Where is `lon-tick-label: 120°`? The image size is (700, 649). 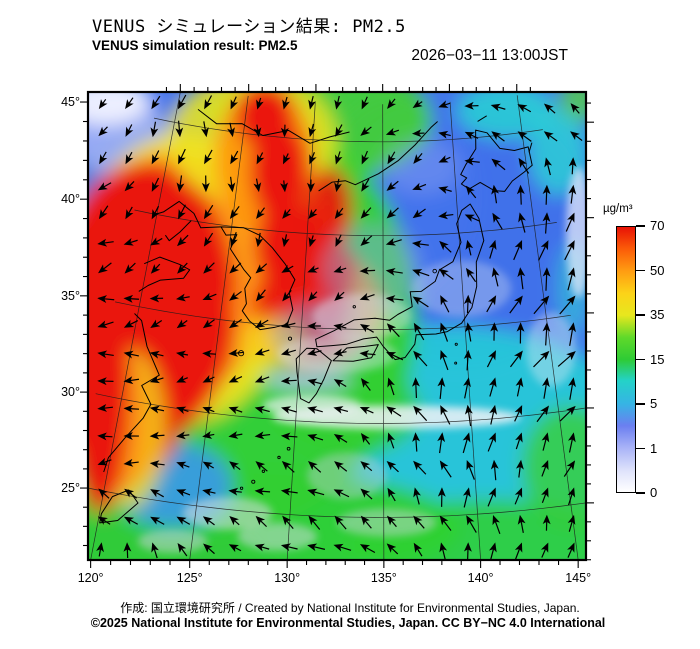
lon-tick-label: 120° is located at coordinates (91, 578).